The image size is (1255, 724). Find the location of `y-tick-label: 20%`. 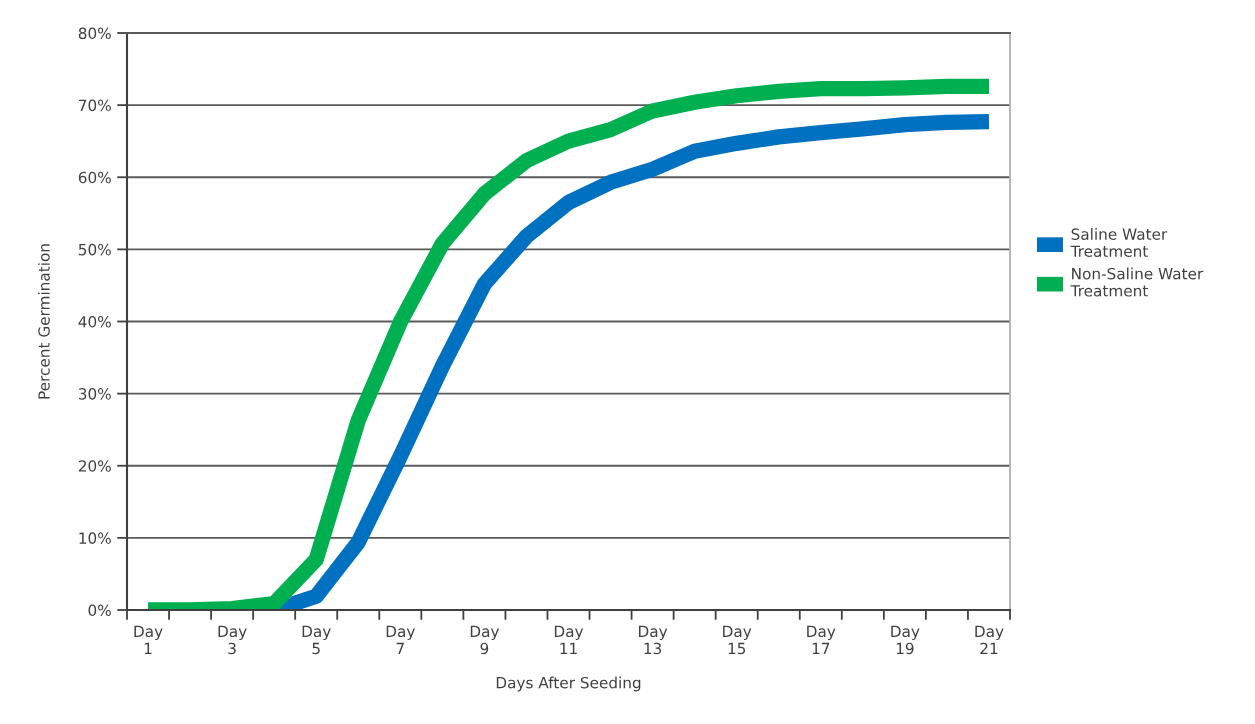

y-tick-label: 20% is located at coordinates (94, 466).